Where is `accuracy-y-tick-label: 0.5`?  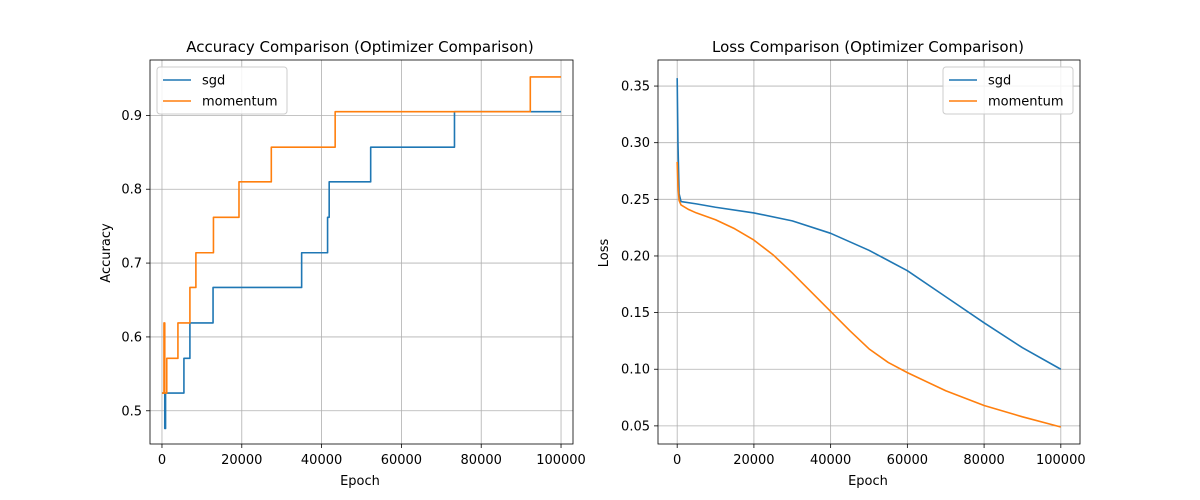
accuracy-y-tick-label: 0.5 is located at coordinates (131, 411).